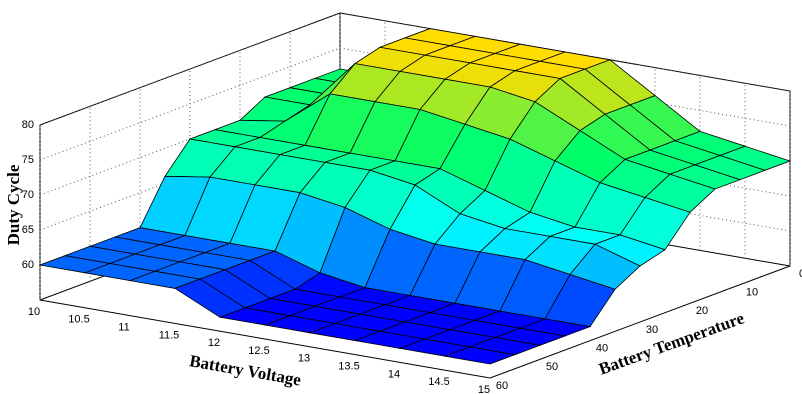  I want to click on x-tick-label: 11.5, so click(169, 335).